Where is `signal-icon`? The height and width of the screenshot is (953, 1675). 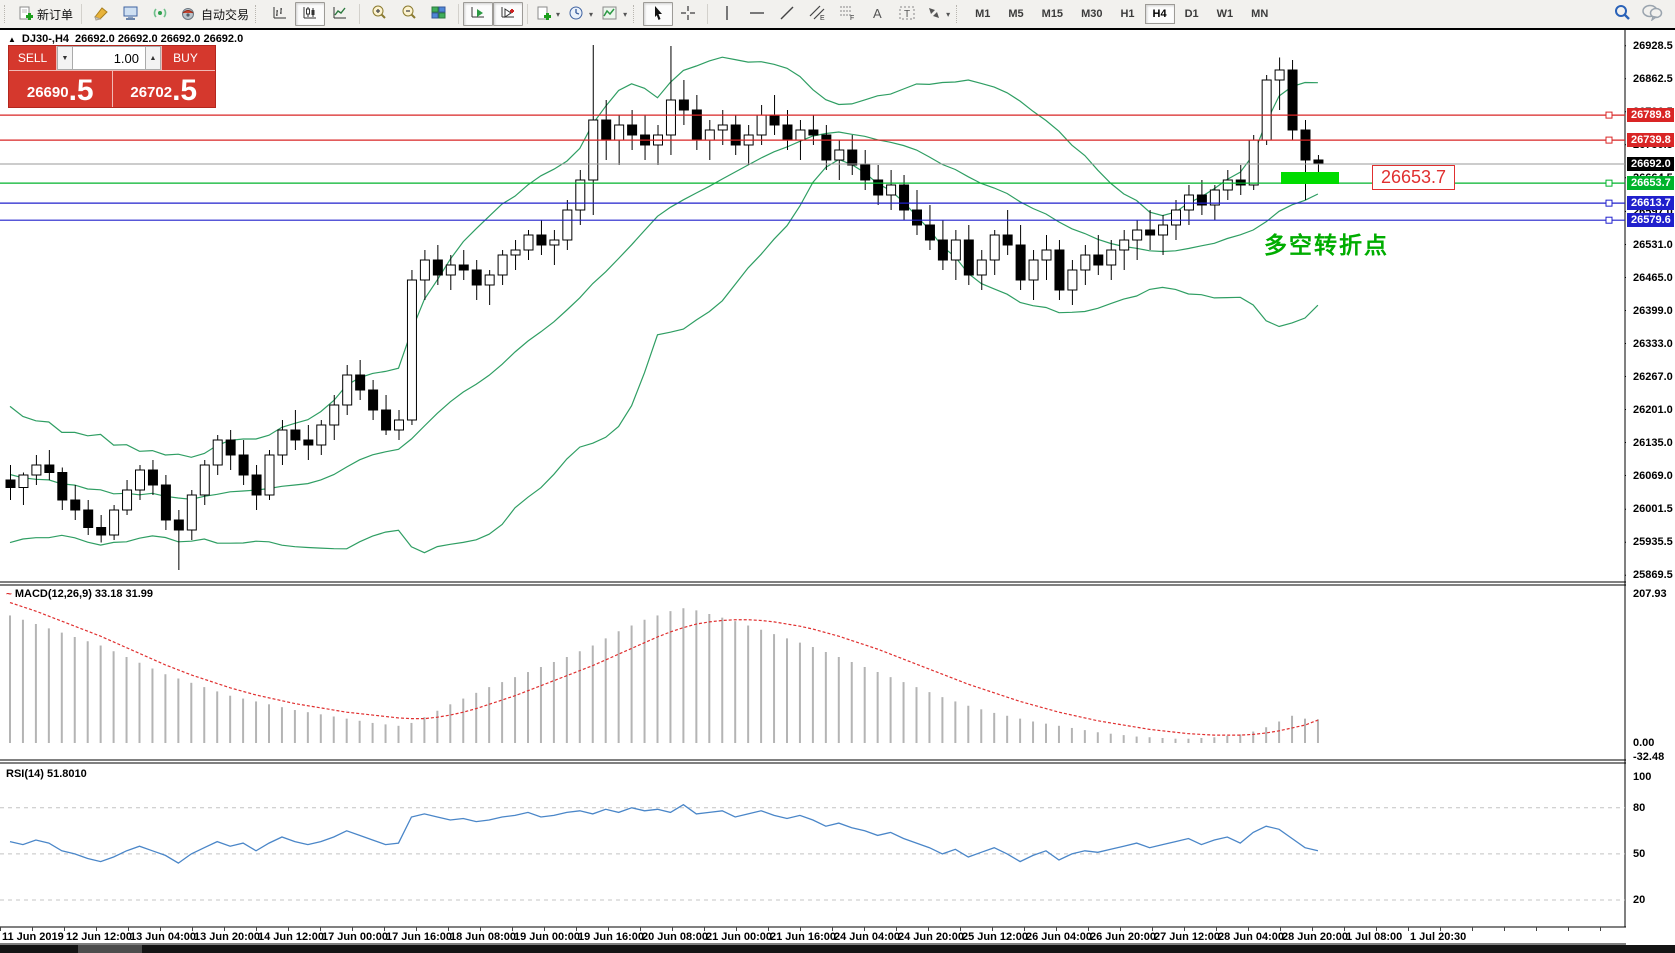
signal-icon is located at coordinates (161, 14).